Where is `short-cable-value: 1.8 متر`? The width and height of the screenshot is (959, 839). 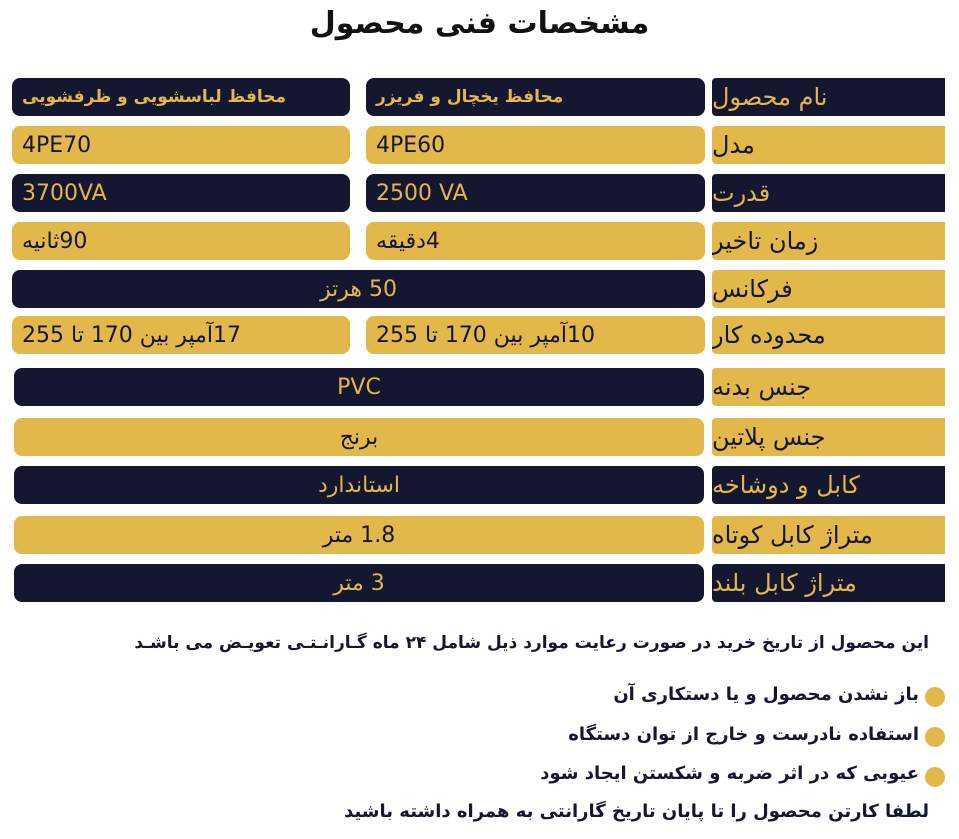 short-cable-value: 1.8 متر is located at coordinates (359, 535).